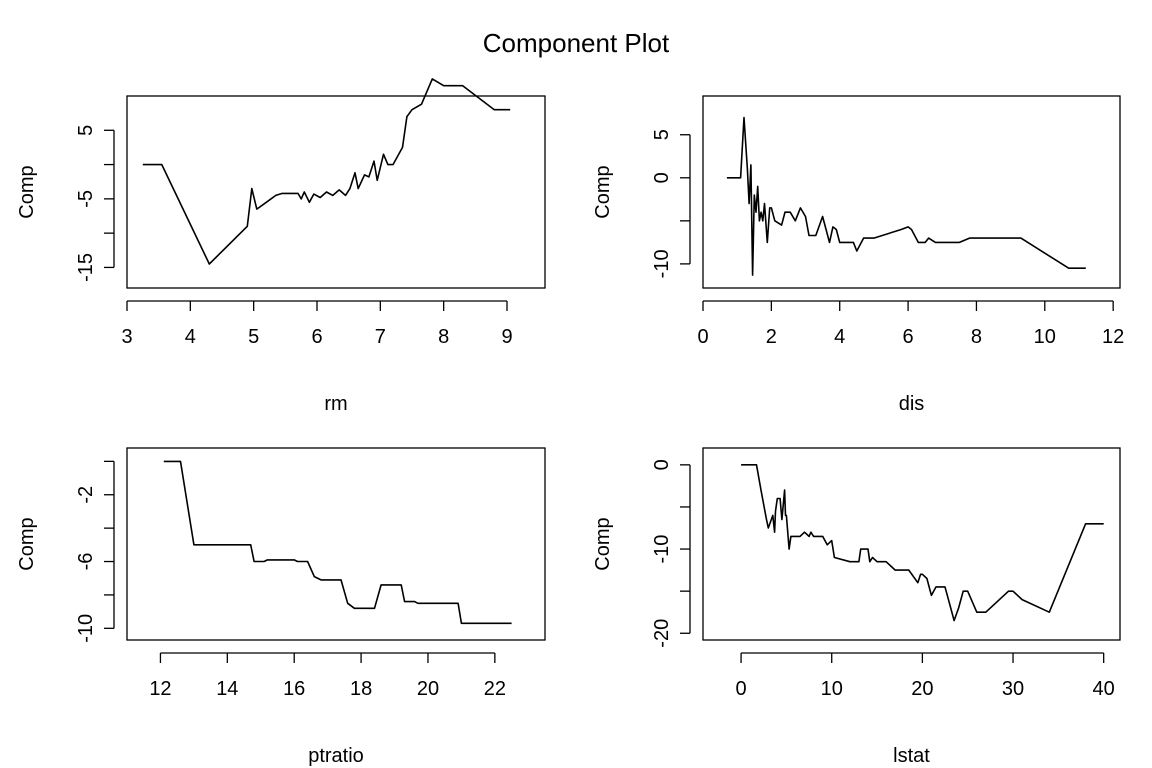  Describe the element at coordinates (771, 337) in the screenshot. I see `x-tick-label: 2` at that location.